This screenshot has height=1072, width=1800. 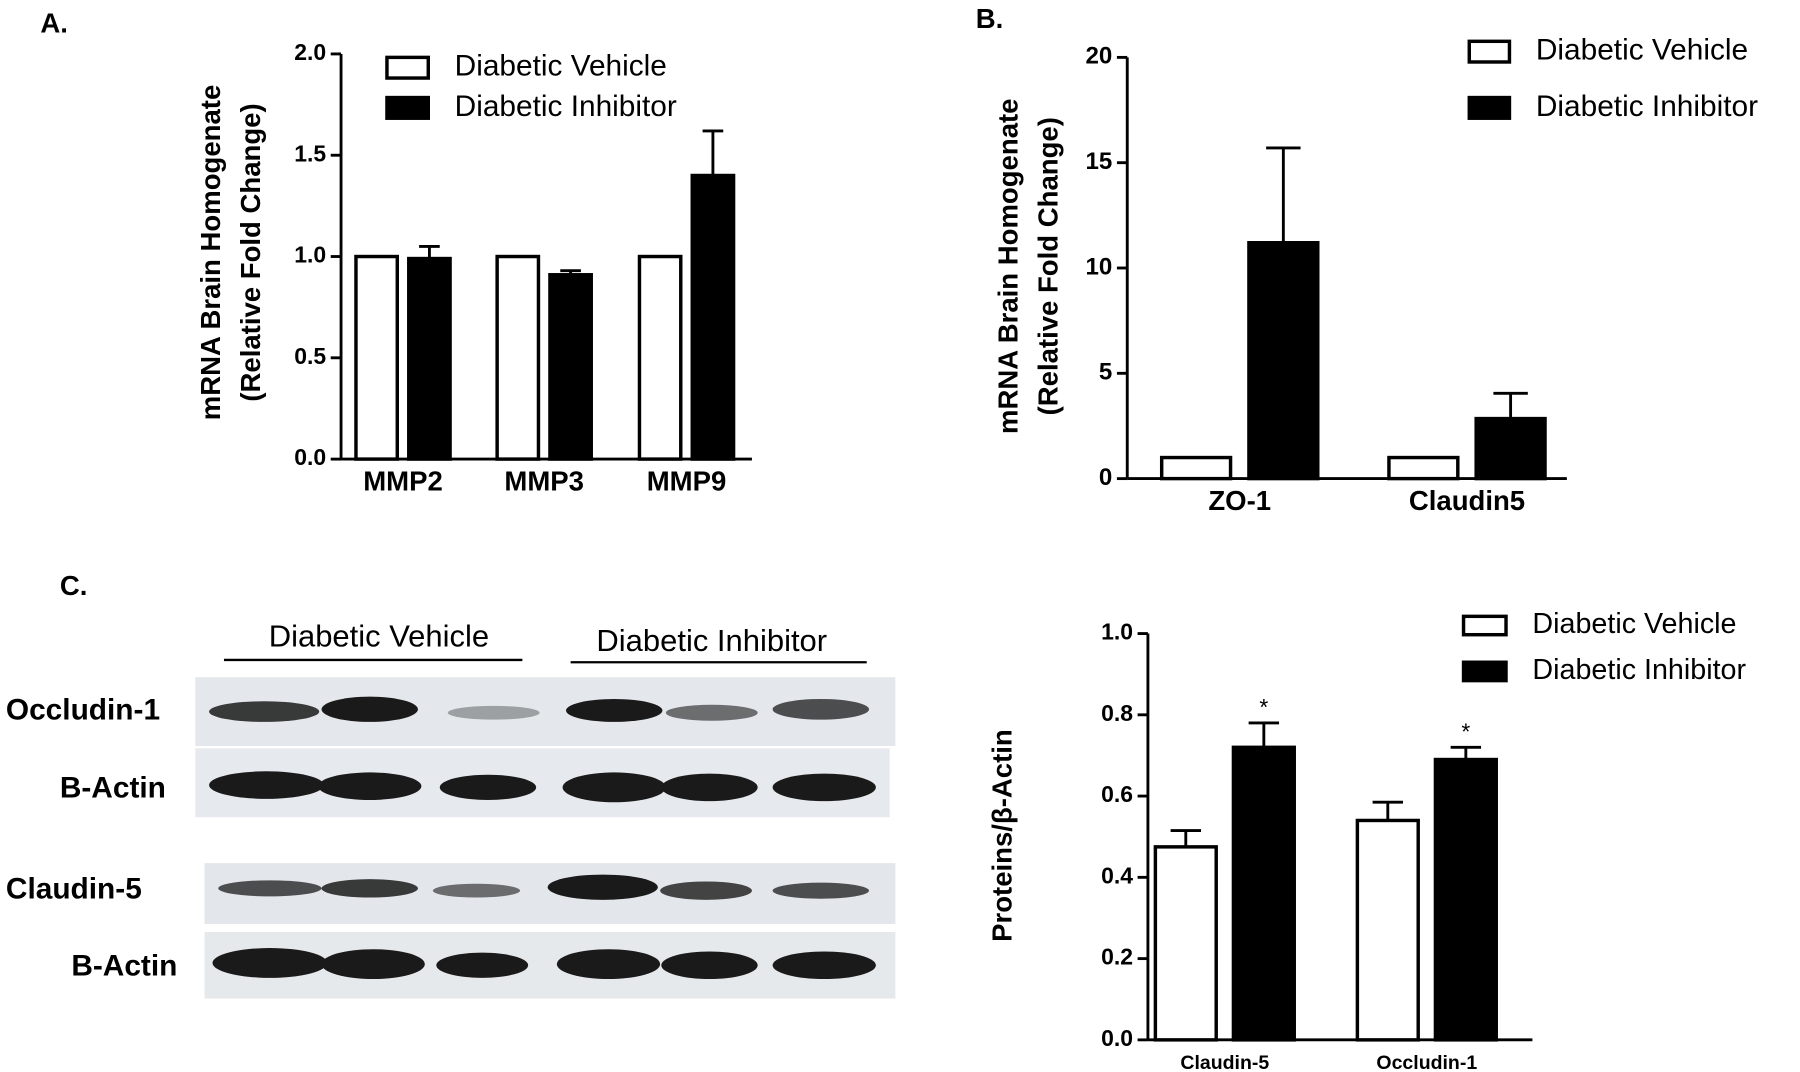 I want to click on panel-label: C., so click(x=74, y=585).